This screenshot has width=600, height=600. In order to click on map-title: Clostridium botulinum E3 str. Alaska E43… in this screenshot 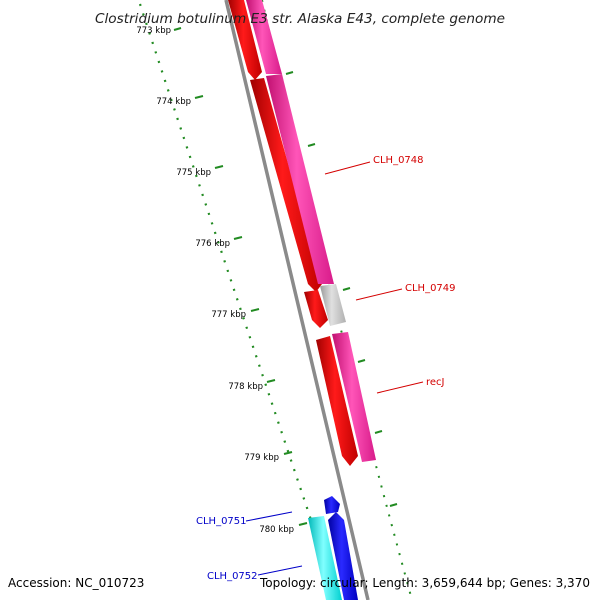, I will do `click(300, 19)`.